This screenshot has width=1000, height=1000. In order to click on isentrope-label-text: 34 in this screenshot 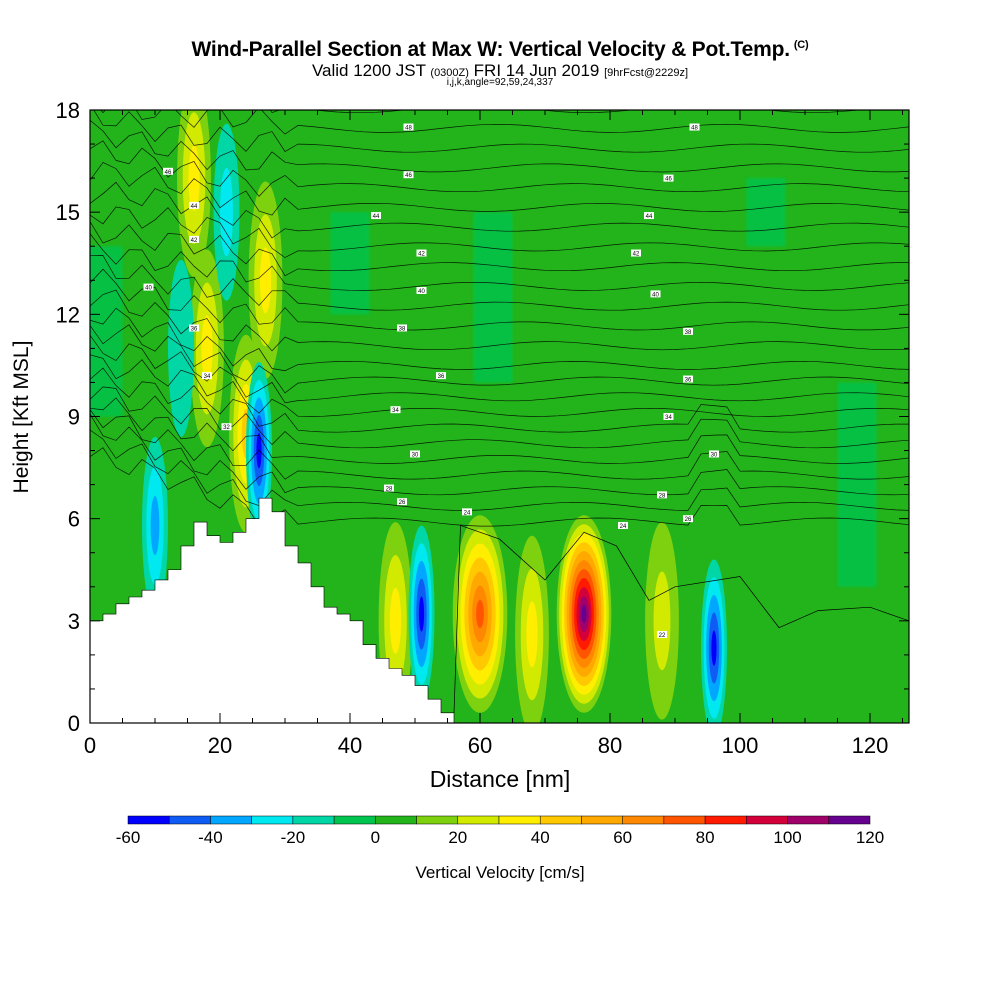, I will do `click(668, 418)`.